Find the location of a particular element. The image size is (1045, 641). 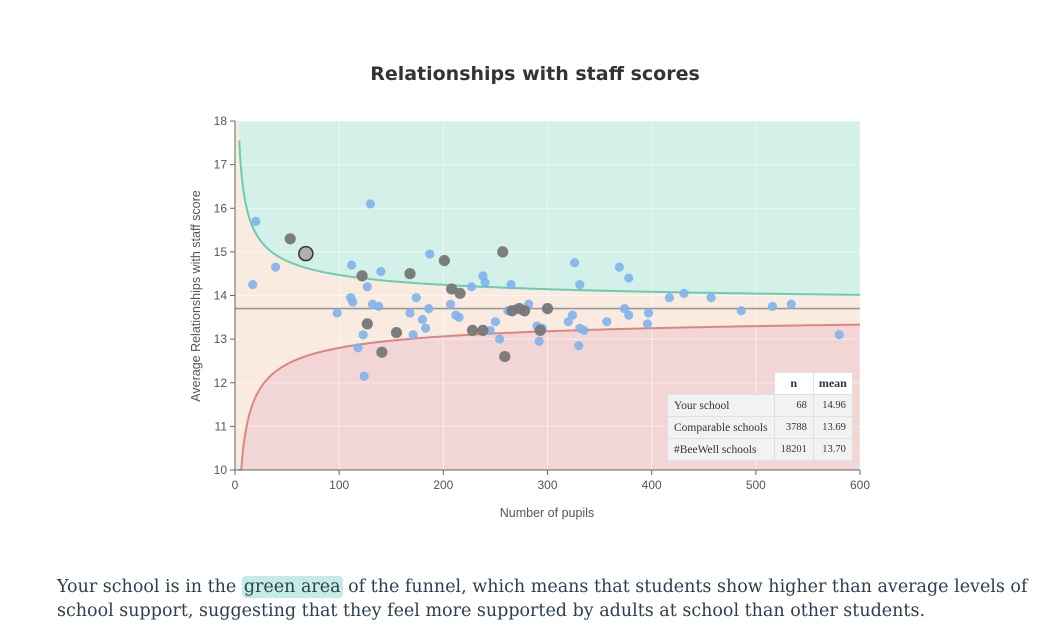

y-tick-label: 10 is located at coordinates (221, 470).